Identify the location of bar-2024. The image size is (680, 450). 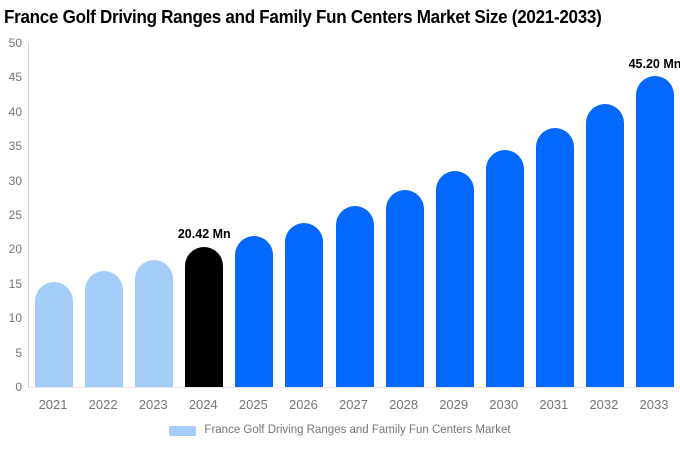
(204, 316).